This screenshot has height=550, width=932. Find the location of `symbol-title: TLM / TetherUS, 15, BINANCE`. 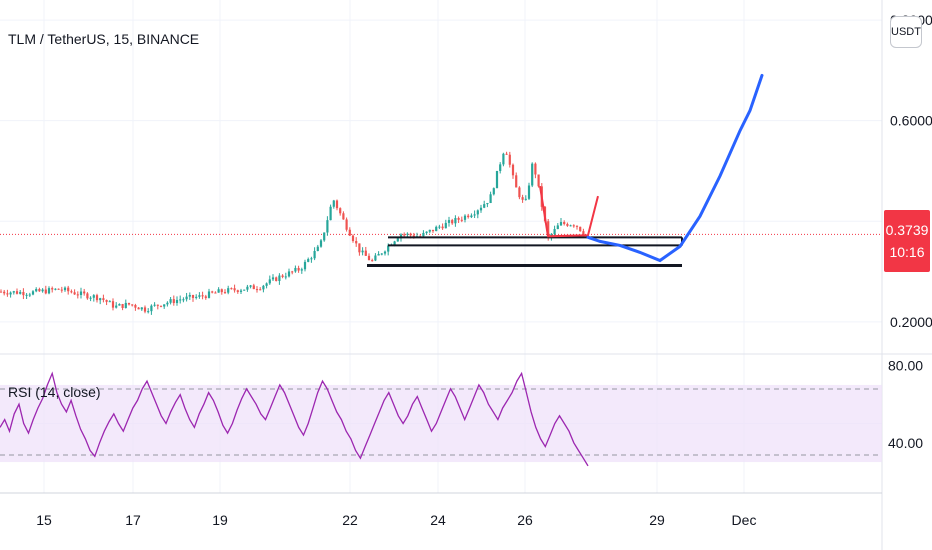

symbol-title: TLM / TetherUS, 15, BINANCE is located at coordinates (103, 39).